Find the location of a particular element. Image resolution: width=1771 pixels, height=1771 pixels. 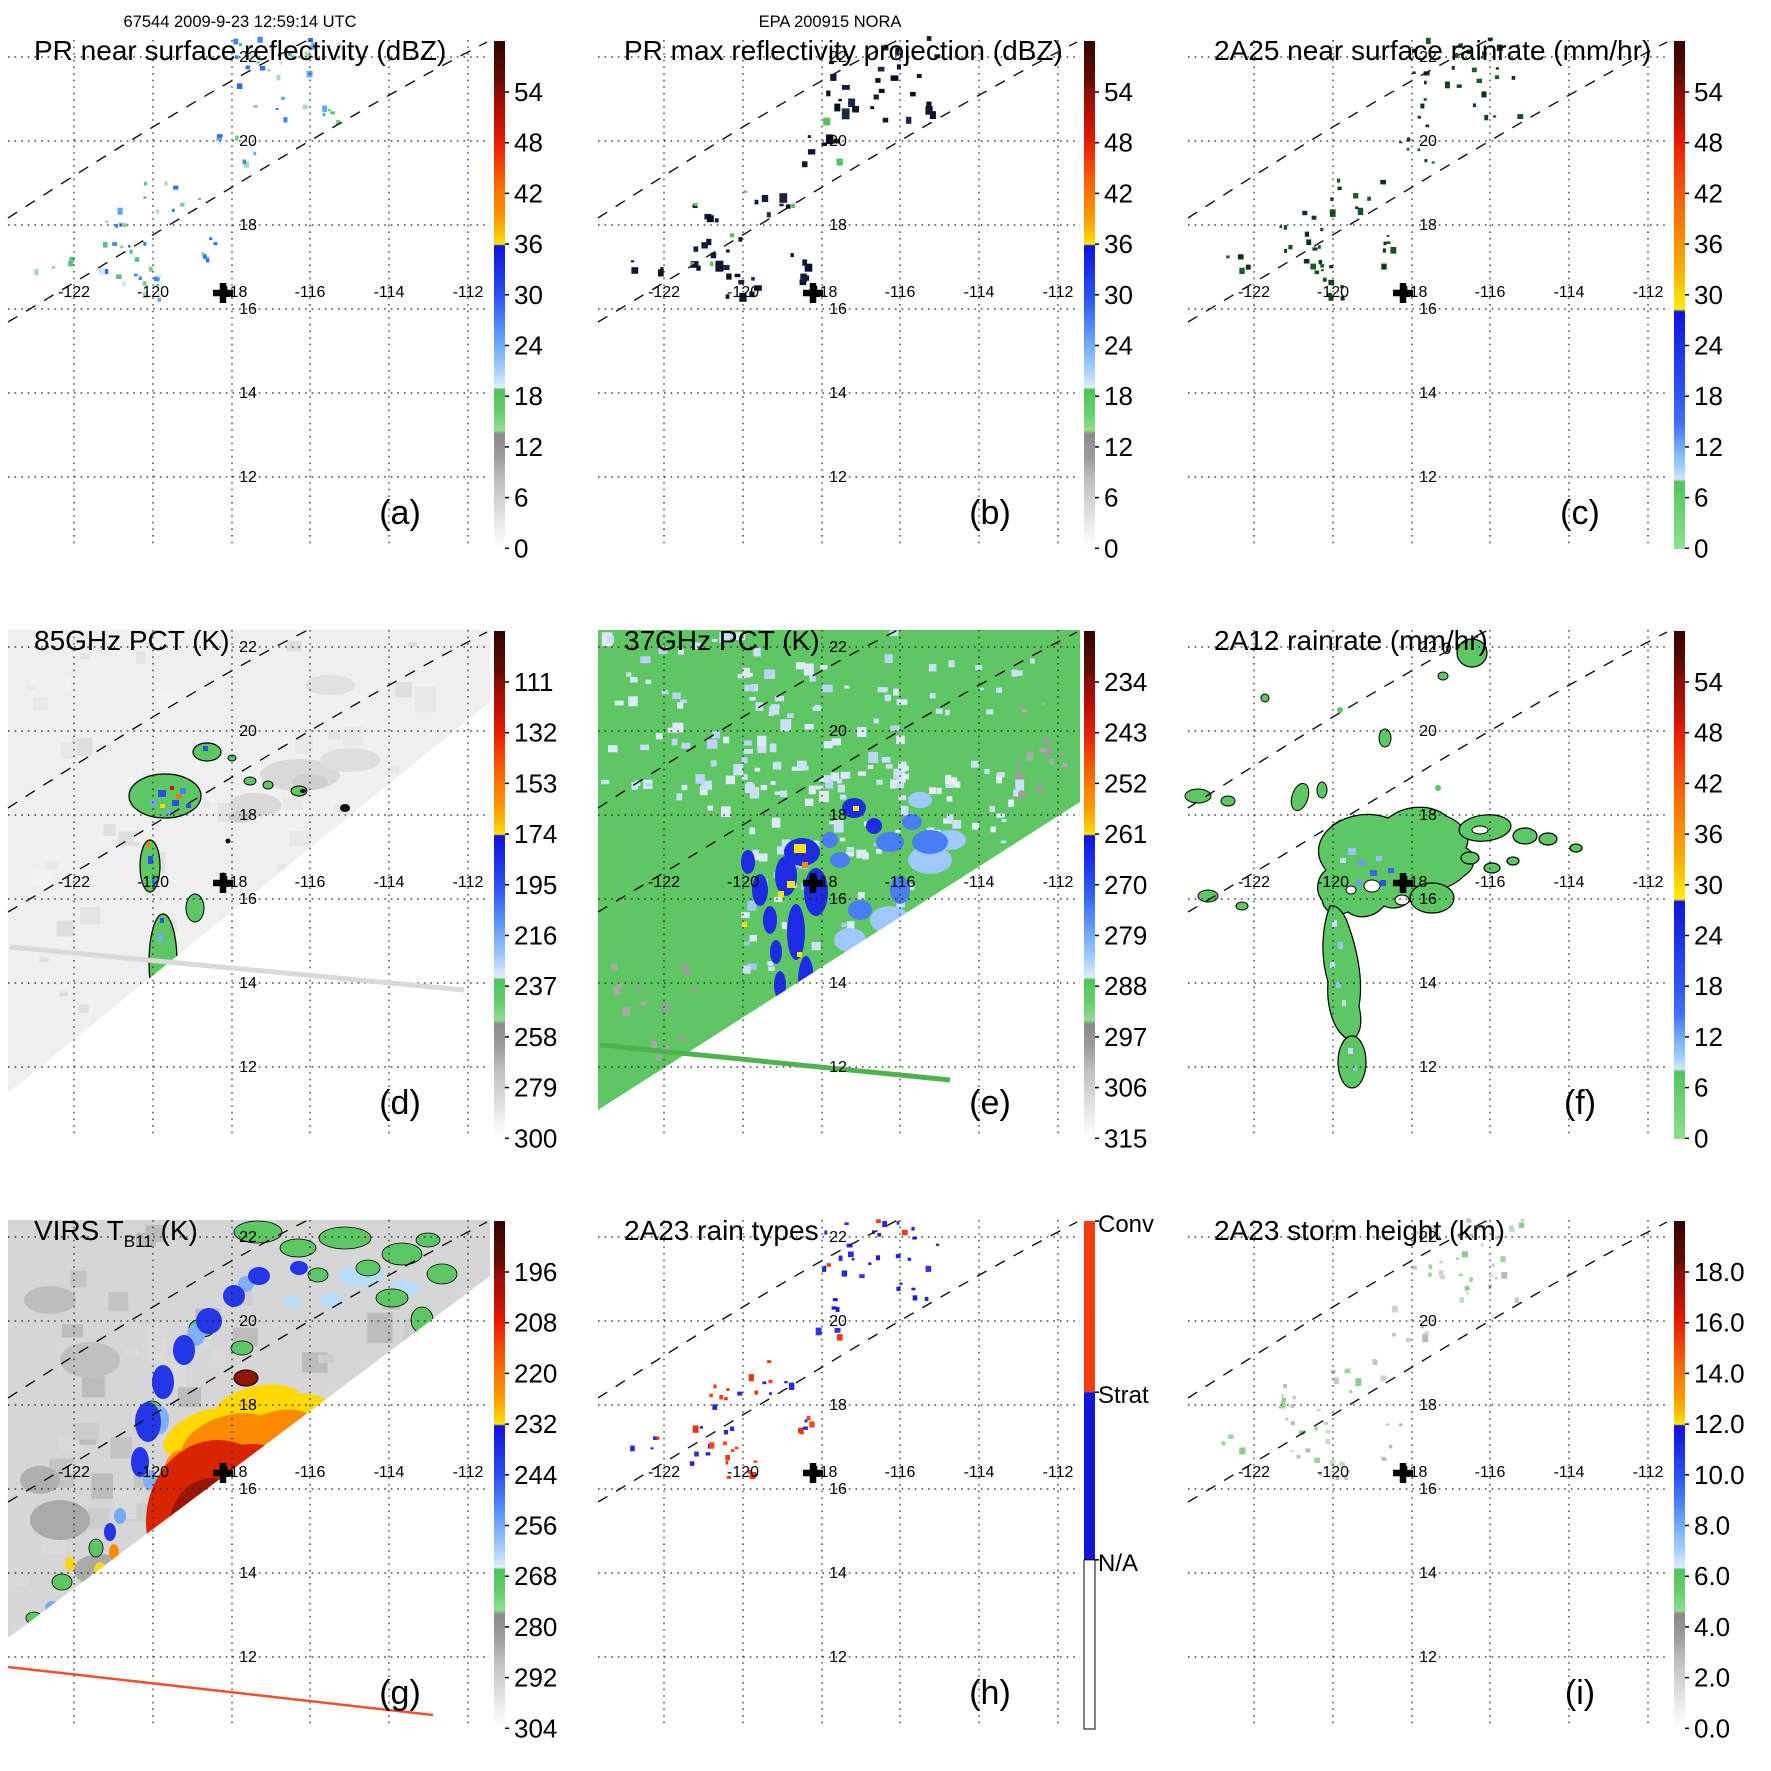

colorbar-tick-label: 216 is located at coordinates (535, 936).